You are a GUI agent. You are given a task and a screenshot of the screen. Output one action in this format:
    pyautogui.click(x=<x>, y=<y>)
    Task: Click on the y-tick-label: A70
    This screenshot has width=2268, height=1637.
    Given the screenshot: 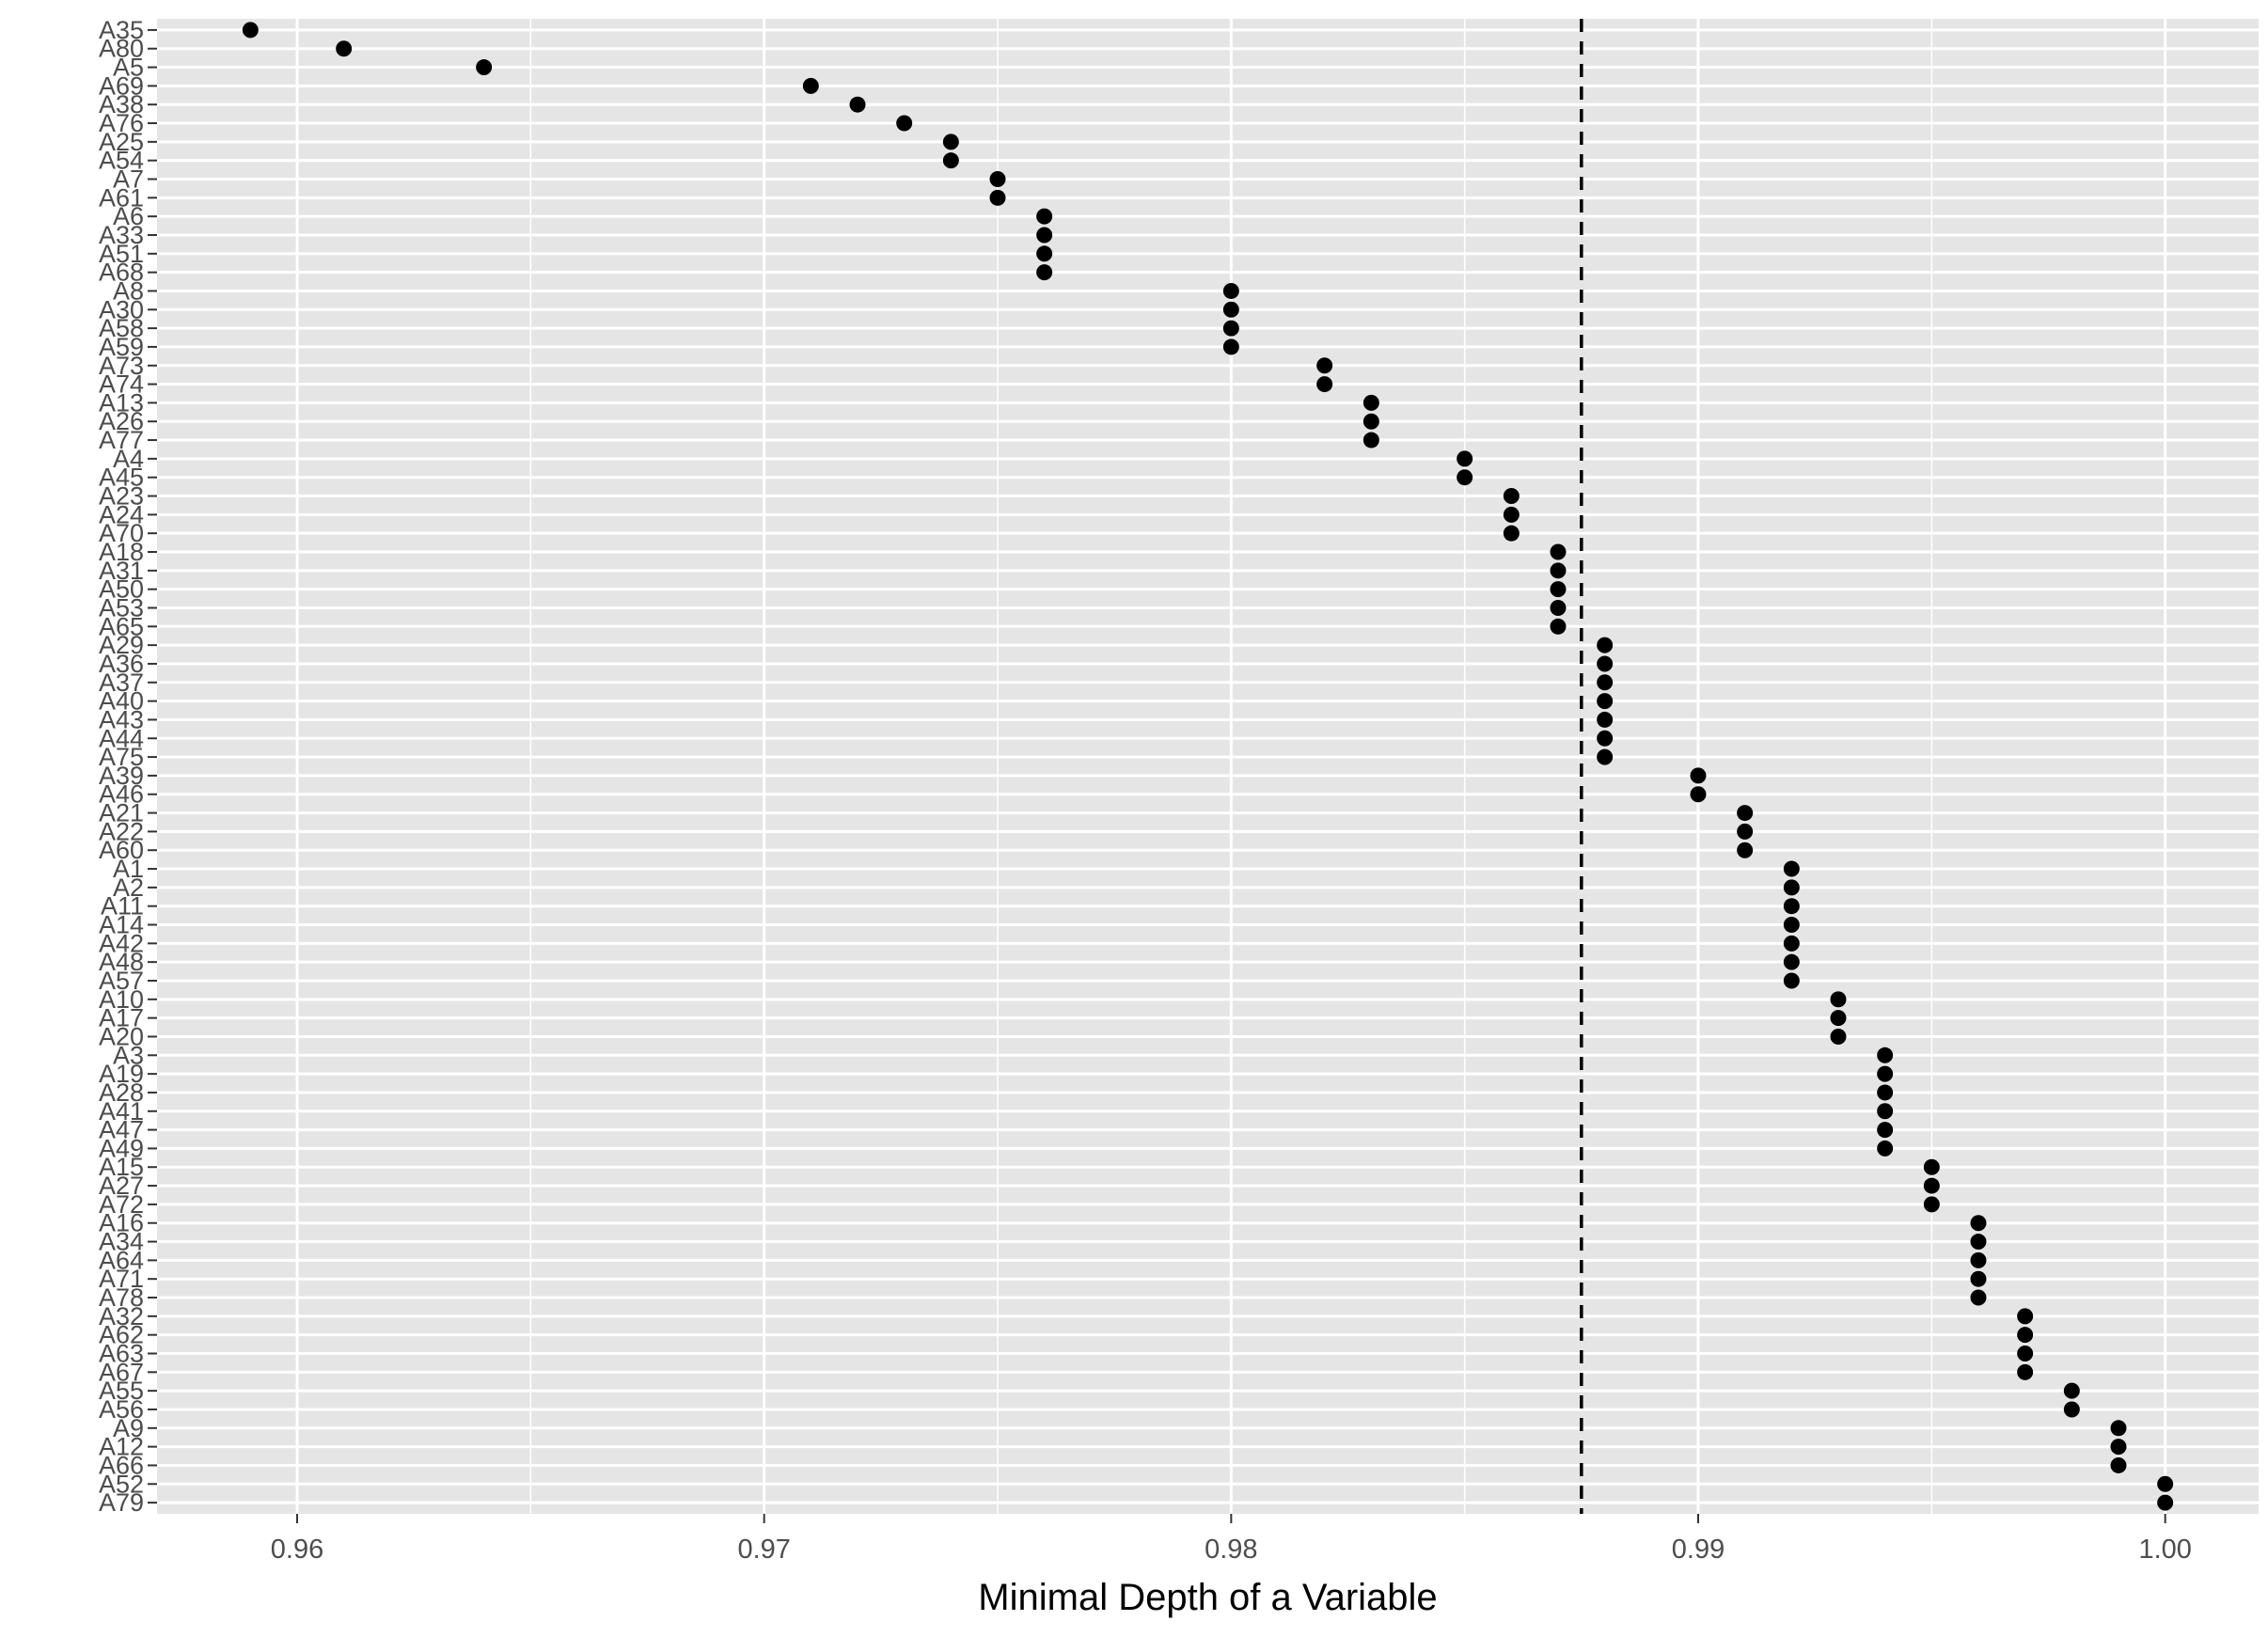 What is the action you would take?
    pyautogui.click(x=122, y=533)
    